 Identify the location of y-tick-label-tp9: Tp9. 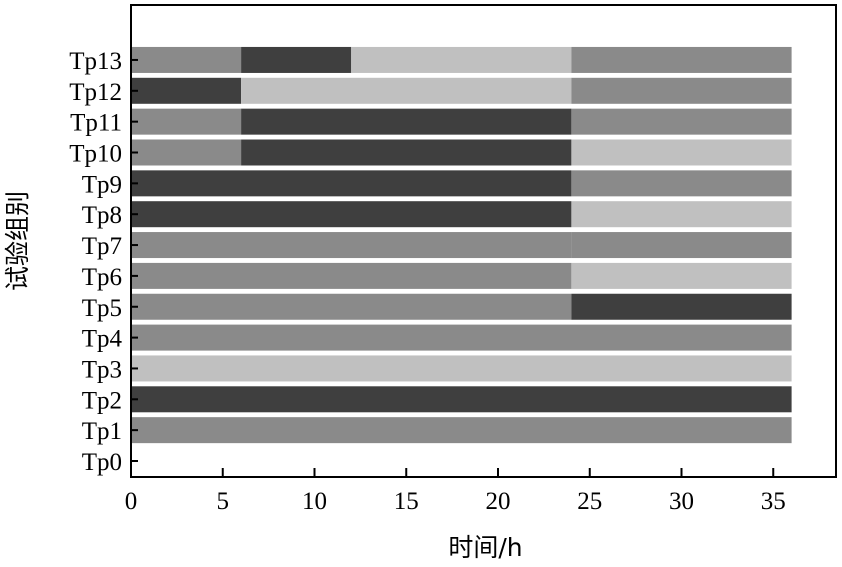
(102, 184).